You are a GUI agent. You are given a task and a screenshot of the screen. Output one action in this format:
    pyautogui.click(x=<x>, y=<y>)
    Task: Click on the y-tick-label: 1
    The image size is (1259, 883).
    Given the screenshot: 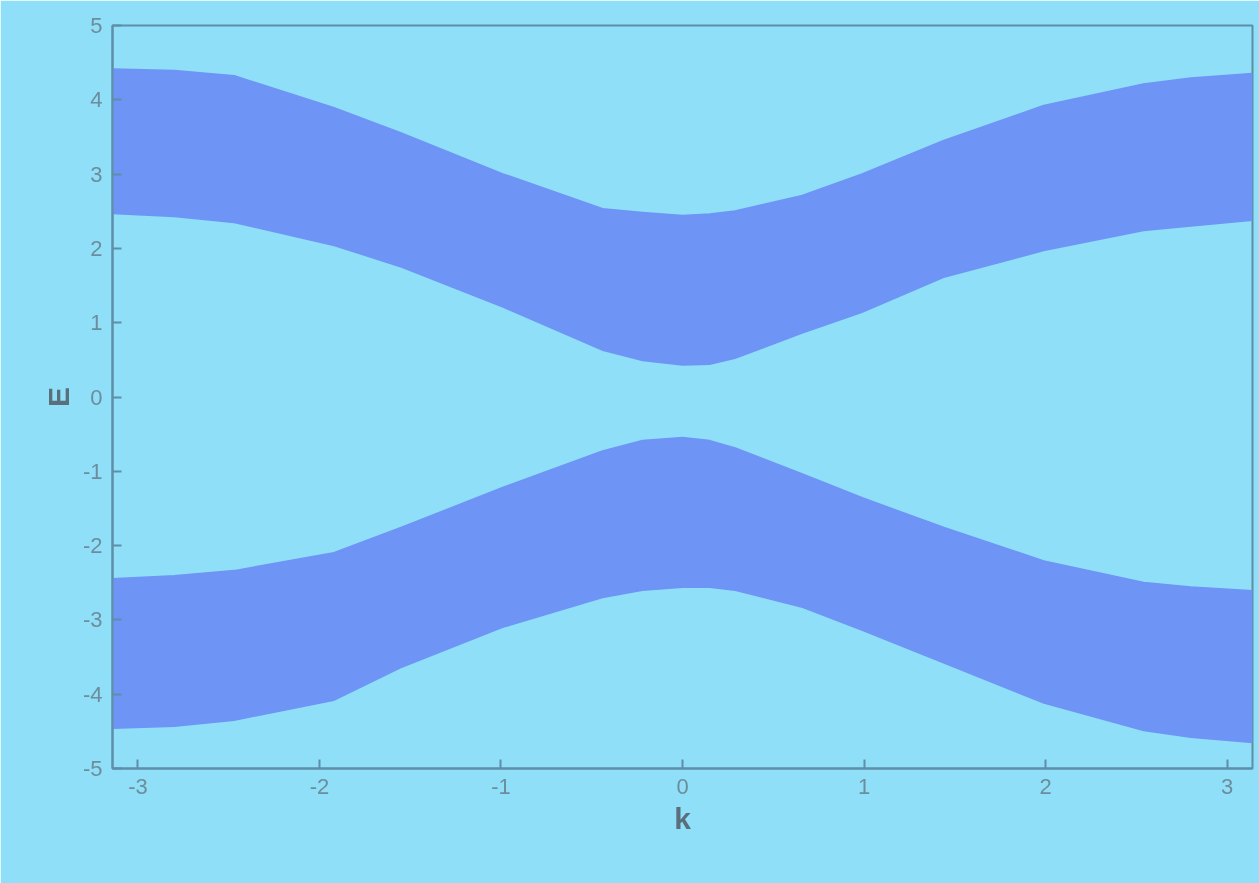 What is the action you would take?
    pyautogui.click(x=96, y=323)
    